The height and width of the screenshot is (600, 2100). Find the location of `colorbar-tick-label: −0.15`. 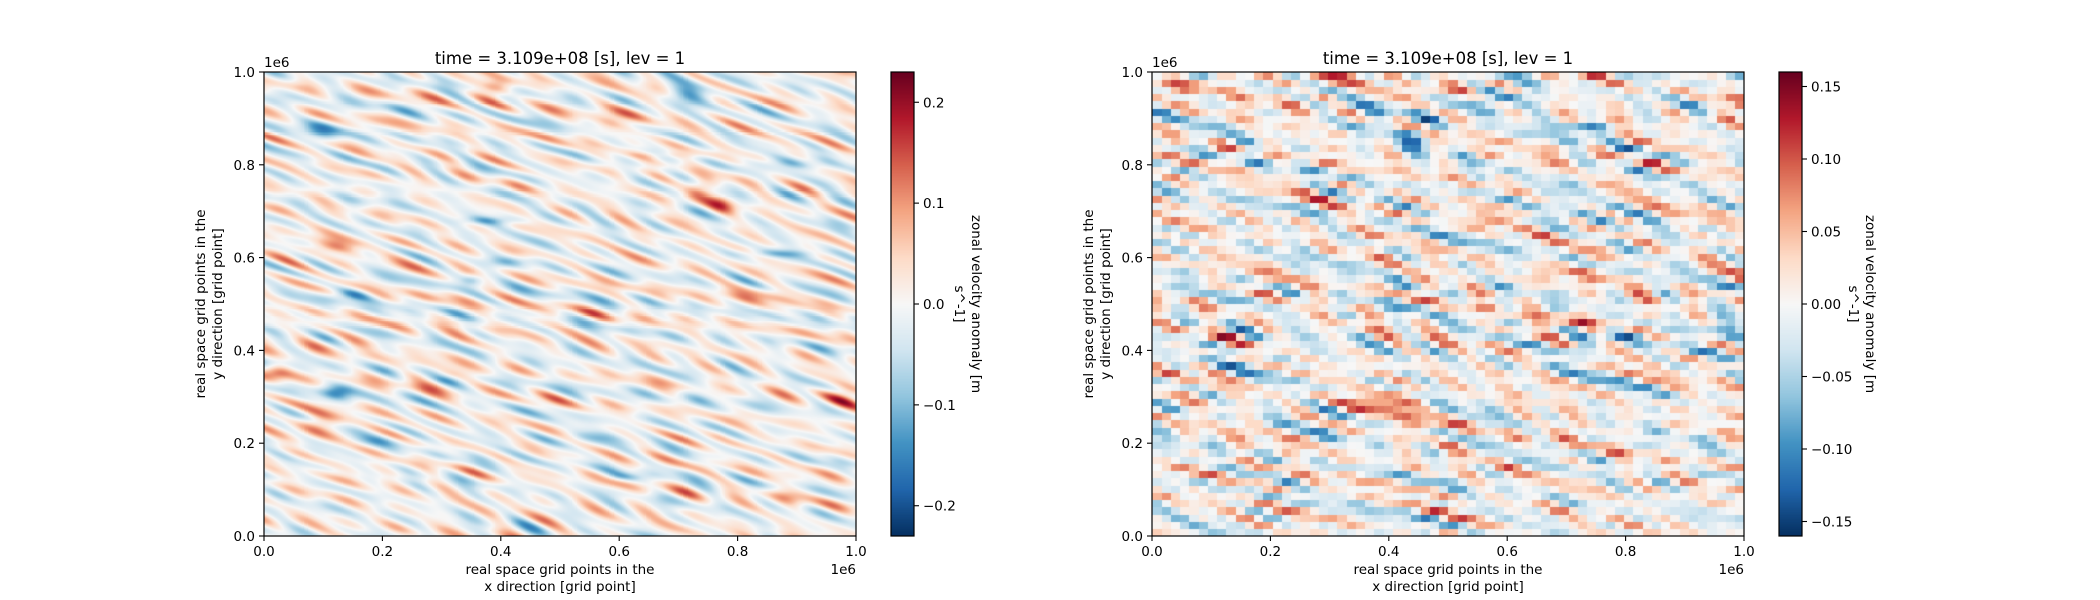

colorbar-tick-label: −0.15 is located at coordinates (1831, 523).